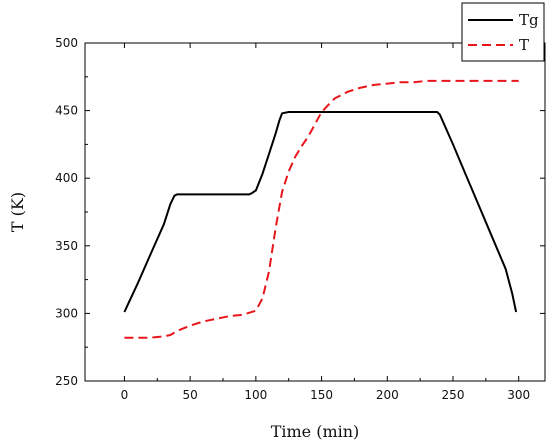 This screenshot has width=550, height=444. I want to click on x-axis-title: Time (min), so click(315, 431).